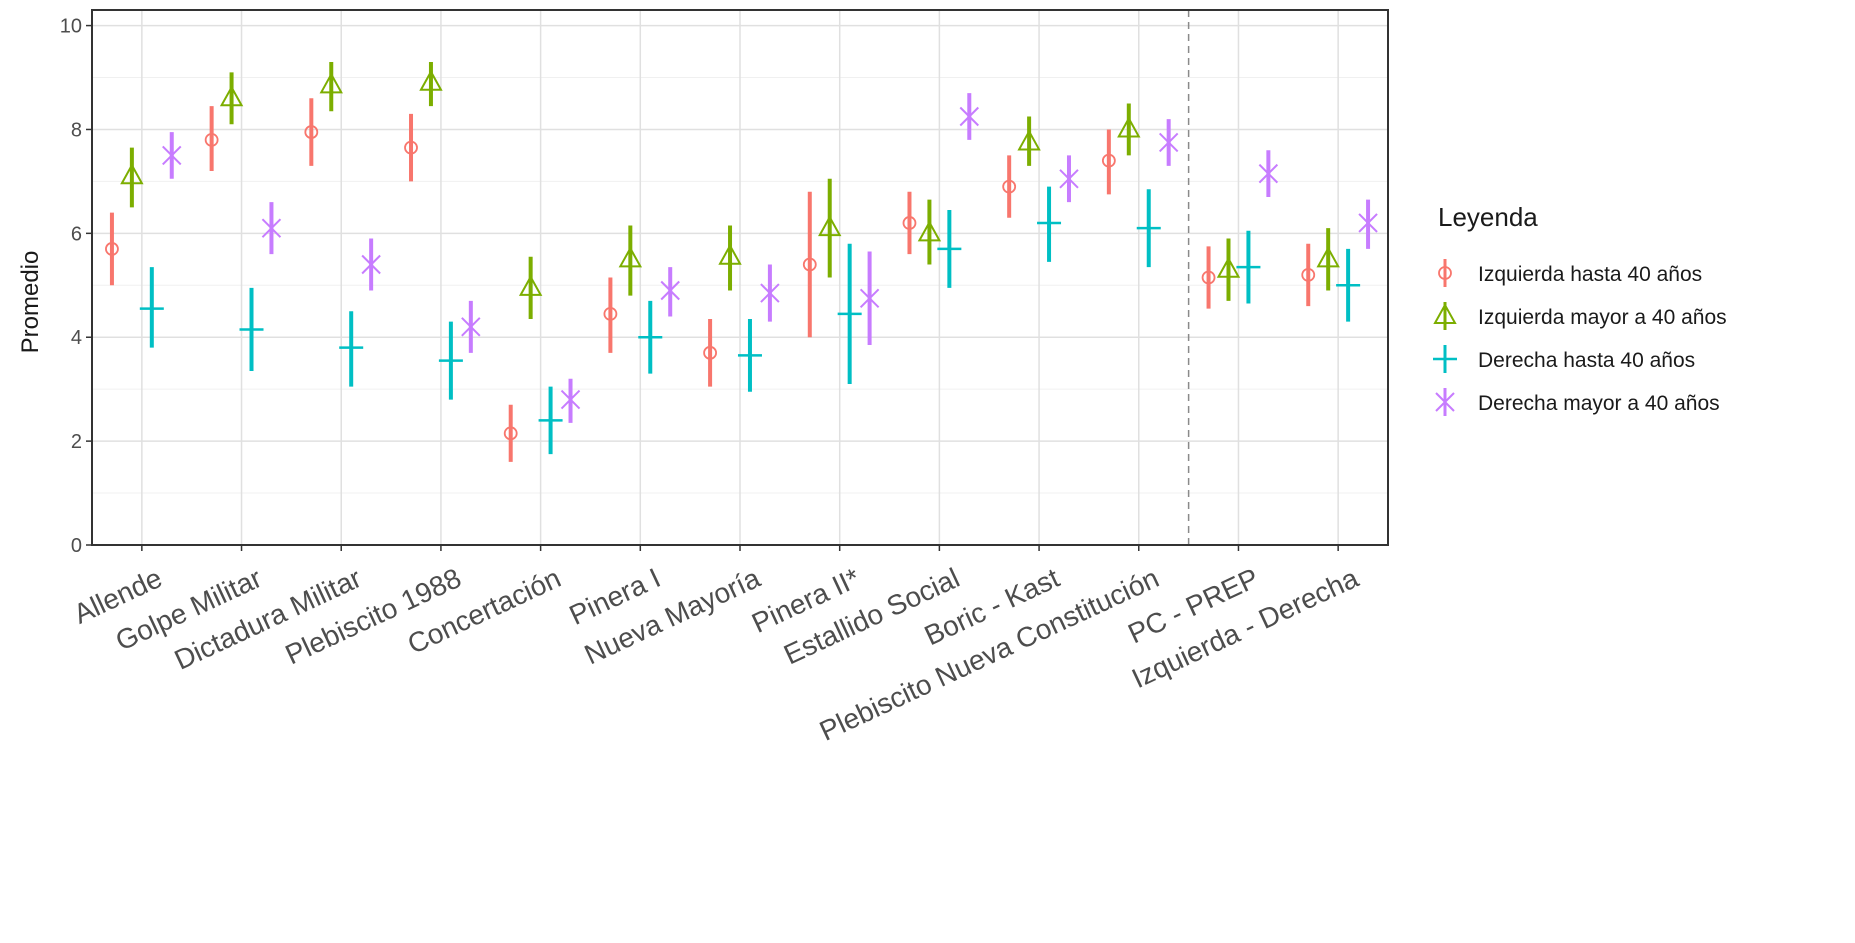 This screenshot has width=1855, height=943. I want to click on y-tick-label: 0, so click(76, 546).